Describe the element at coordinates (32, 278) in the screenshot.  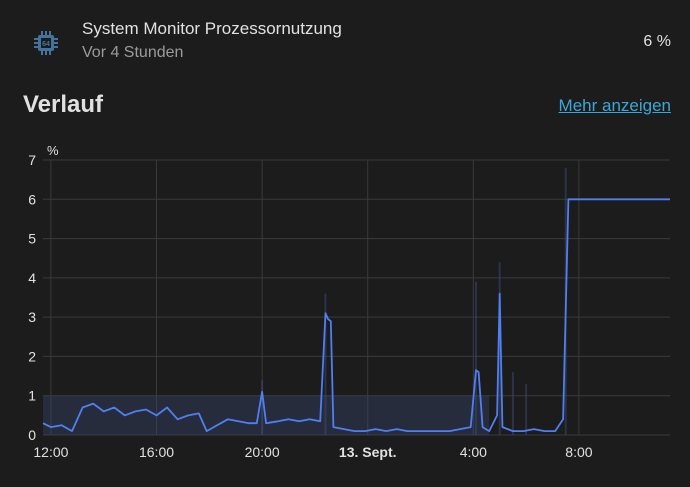
I see `y-tick-label: 4` at that location.